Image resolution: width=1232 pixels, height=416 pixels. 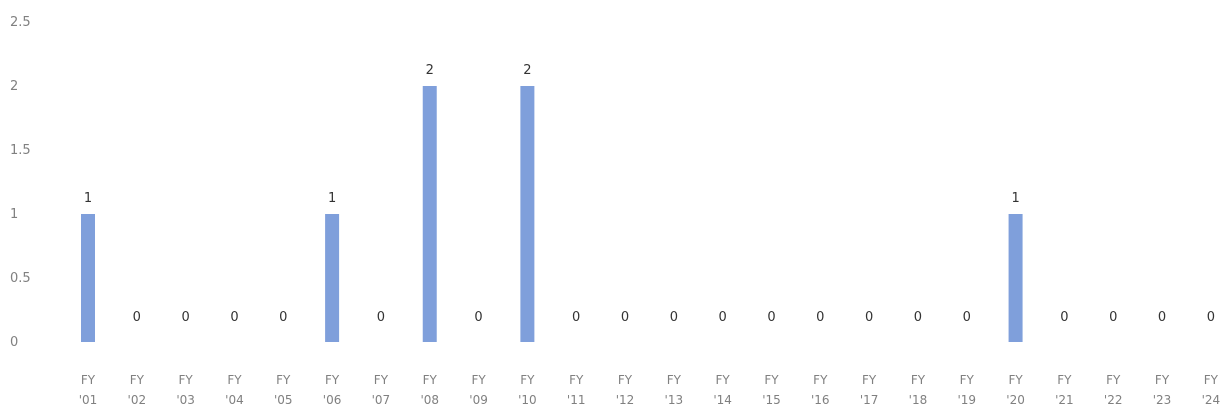 What do you see at coordinates (283, 400) in the screenshot?
I see `x-tick-label: '05` at bounding box center [283, 400].